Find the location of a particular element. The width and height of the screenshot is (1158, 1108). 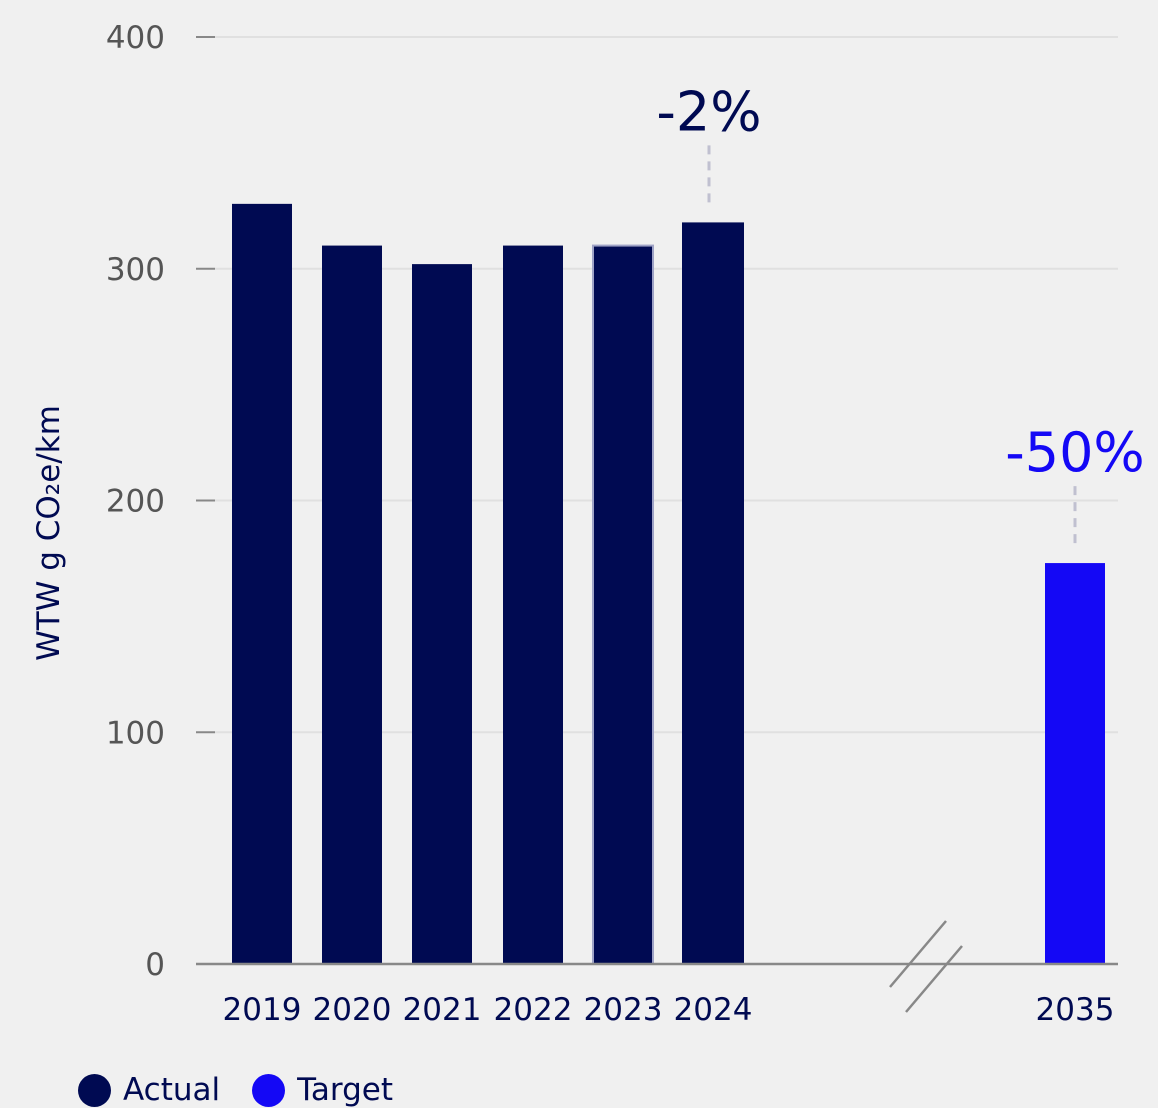

bar-2022 is located at coordinates (533, 604).